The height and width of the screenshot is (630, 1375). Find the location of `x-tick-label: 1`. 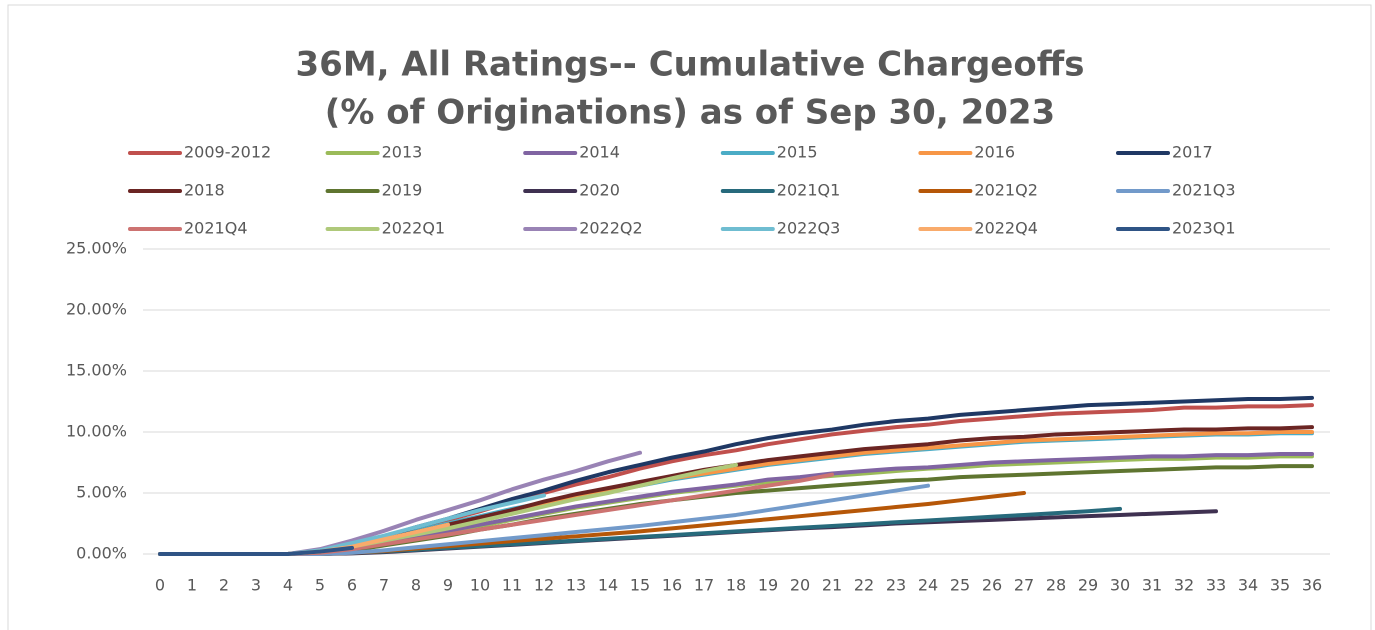

x-tick-label: 1 is located at coordinates (192, 585).